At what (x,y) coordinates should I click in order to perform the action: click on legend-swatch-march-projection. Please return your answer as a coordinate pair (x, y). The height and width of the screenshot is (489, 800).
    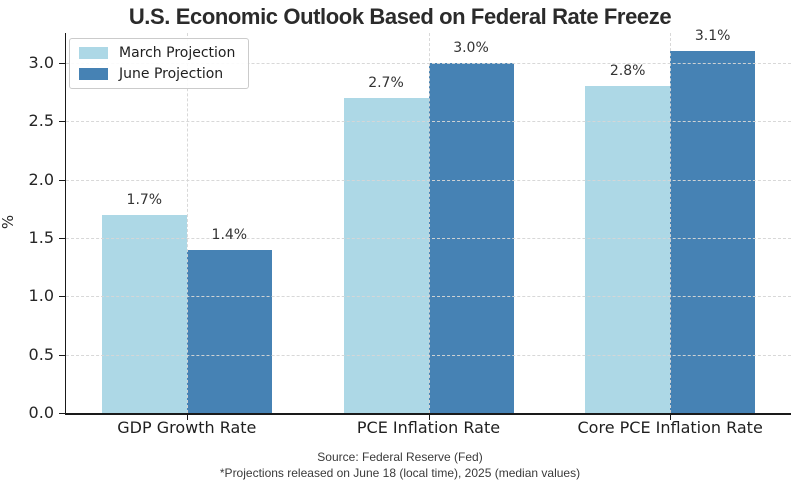
    Looking at the image, I should click on (93, 53).